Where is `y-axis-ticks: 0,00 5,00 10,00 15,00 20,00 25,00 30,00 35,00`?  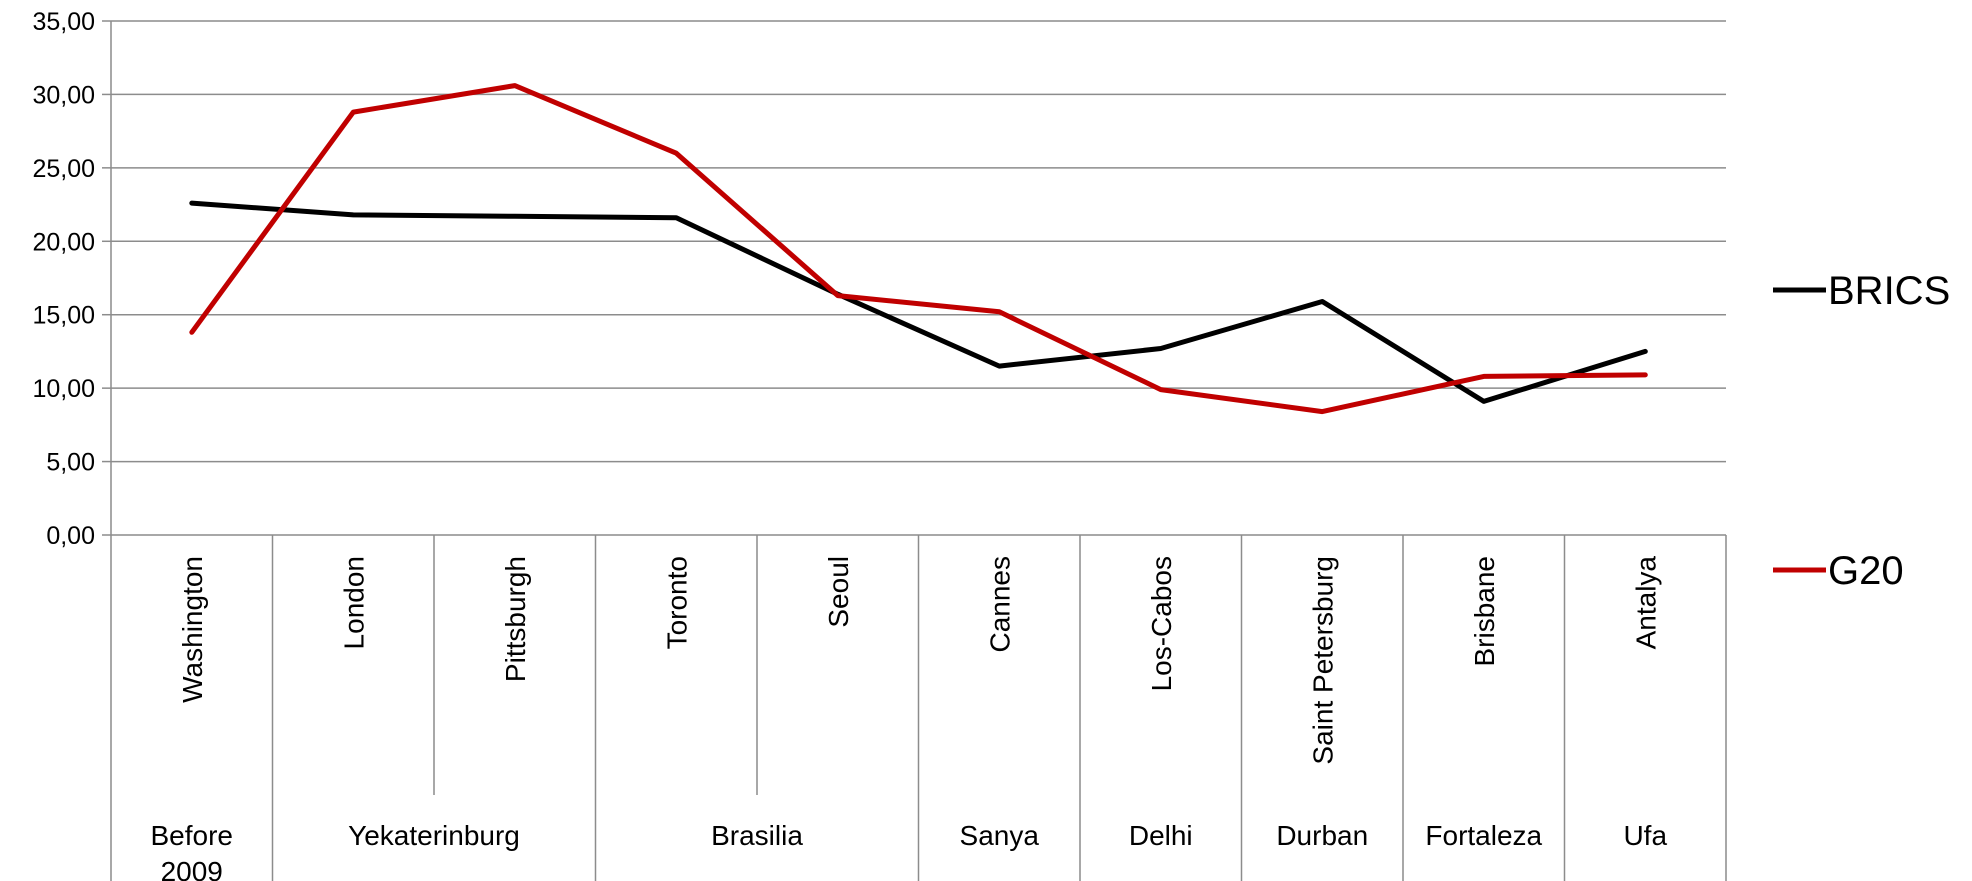 y-axis-ticks: 0,00 5,00 10,00 15,00 20,00 25,00 30,00 35,00 is located at coordinates (71, 279).